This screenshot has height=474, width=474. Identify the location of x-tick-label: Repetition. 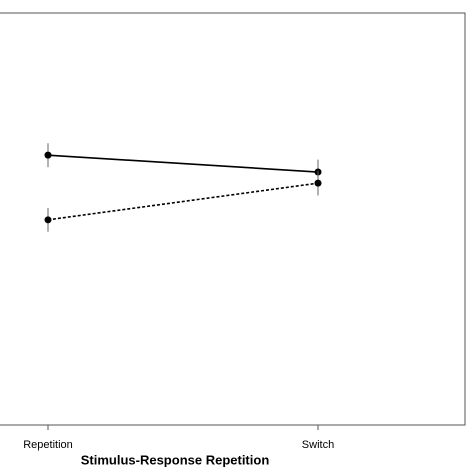
(48, 445).